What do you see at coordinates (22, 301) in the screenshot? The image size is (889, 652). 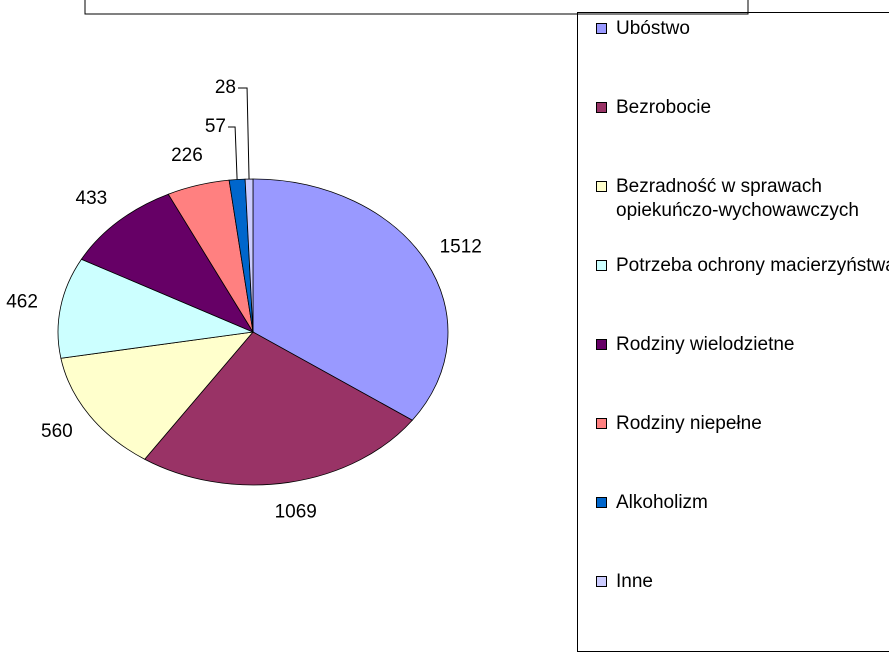 I see `data-label: 462` at bounding box center [22, 301].